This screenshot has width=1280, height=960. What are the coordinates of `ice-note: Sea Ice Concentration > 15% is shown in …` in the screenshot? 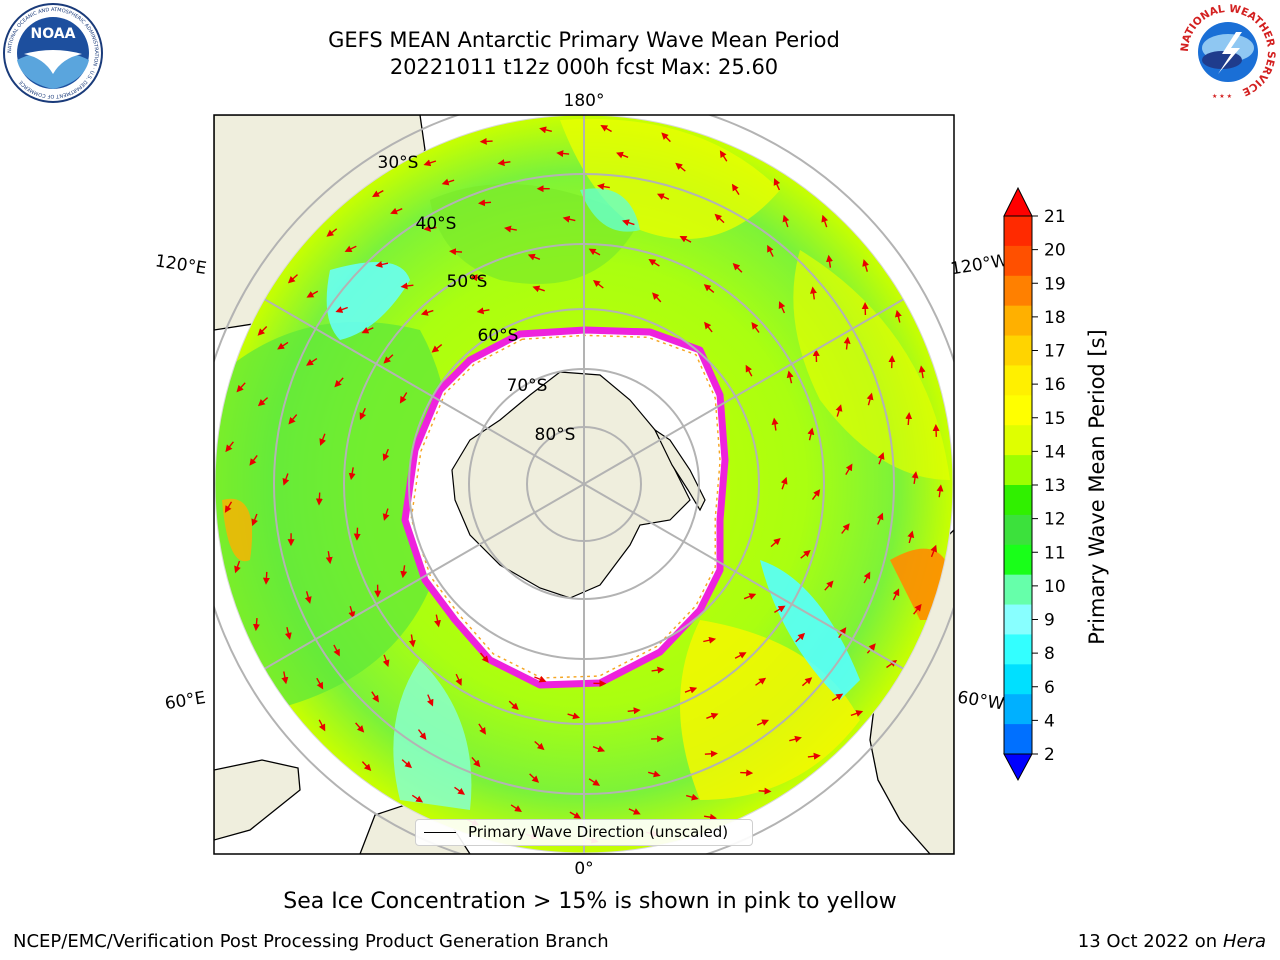 It's located at (590, 901).